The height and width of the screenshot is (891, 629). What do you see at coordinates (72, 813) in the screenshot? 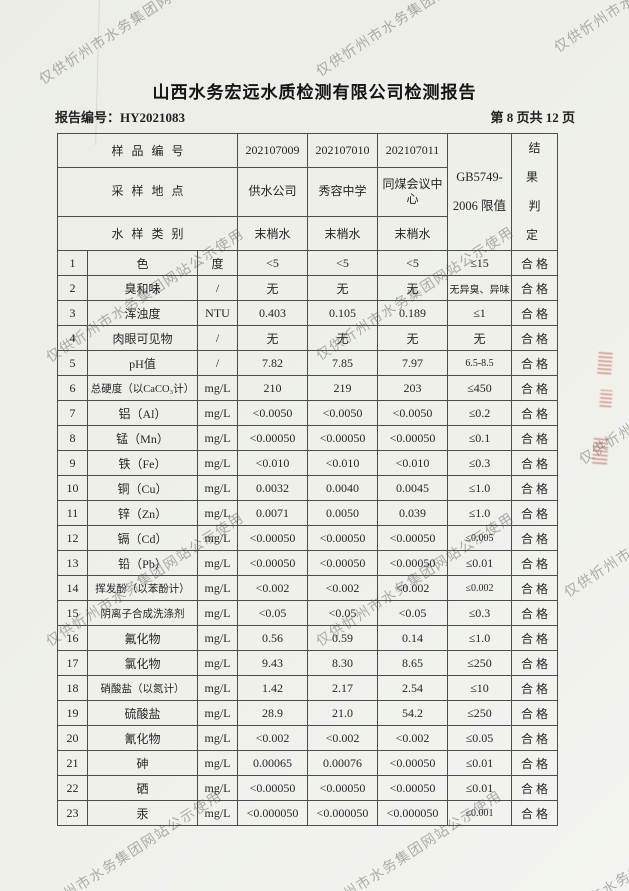
I see `row-number-cell: 23` at bounding box center [72, 813].